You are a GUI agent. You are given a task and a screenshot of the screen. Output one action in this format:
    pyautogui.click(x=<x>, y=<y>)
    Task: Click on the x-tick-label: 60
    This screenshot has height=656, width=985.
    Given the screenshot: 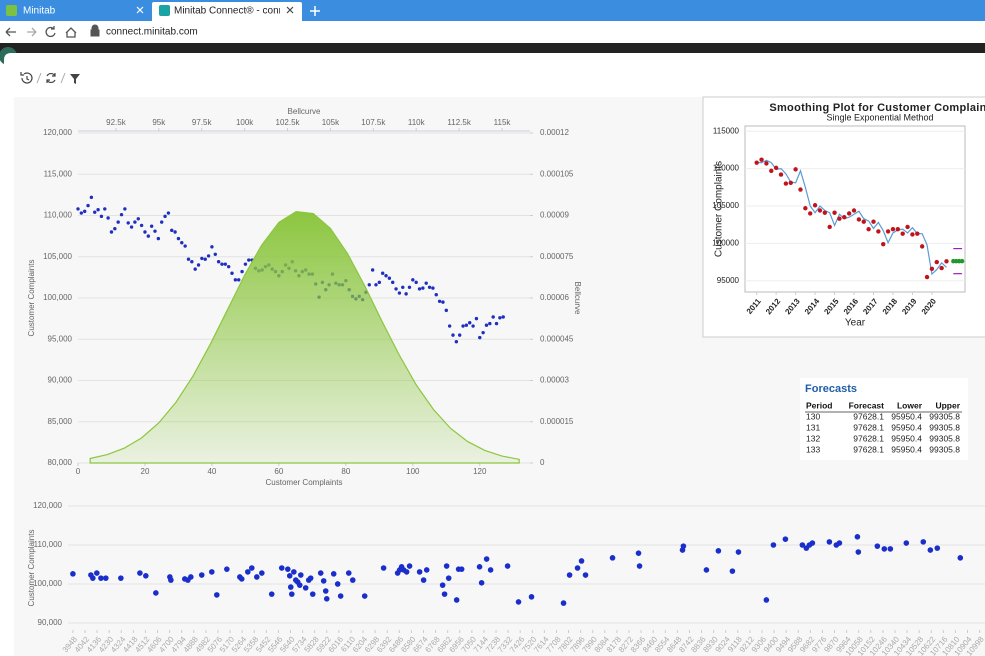 What is the action you would take?
    pyautogui.click(x=278, y=471)
    